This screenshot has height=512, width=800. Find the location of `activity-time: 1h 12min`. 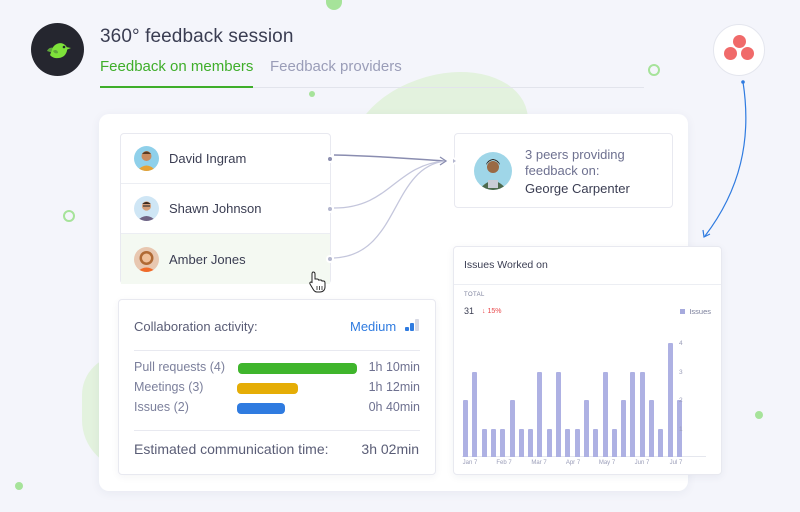

activity-time: 1h 12min is located at coordinates (394, 387).